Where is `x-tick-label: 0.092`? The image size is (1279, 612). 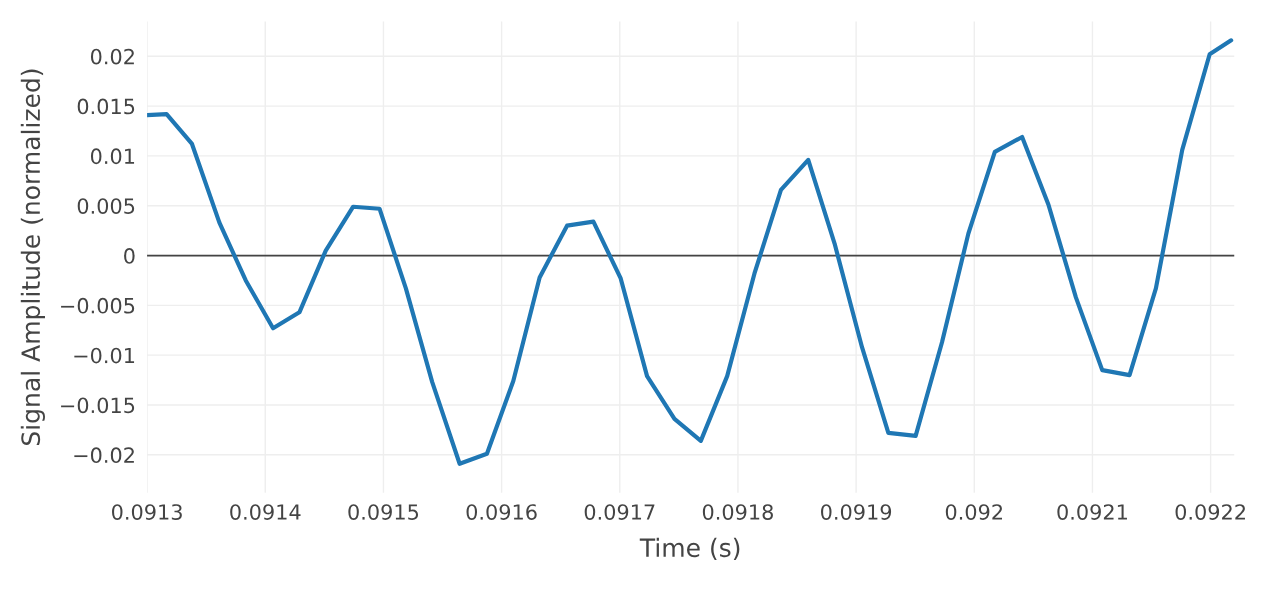 x-tick-label: 0.092 is located at coordinates (973, 512).